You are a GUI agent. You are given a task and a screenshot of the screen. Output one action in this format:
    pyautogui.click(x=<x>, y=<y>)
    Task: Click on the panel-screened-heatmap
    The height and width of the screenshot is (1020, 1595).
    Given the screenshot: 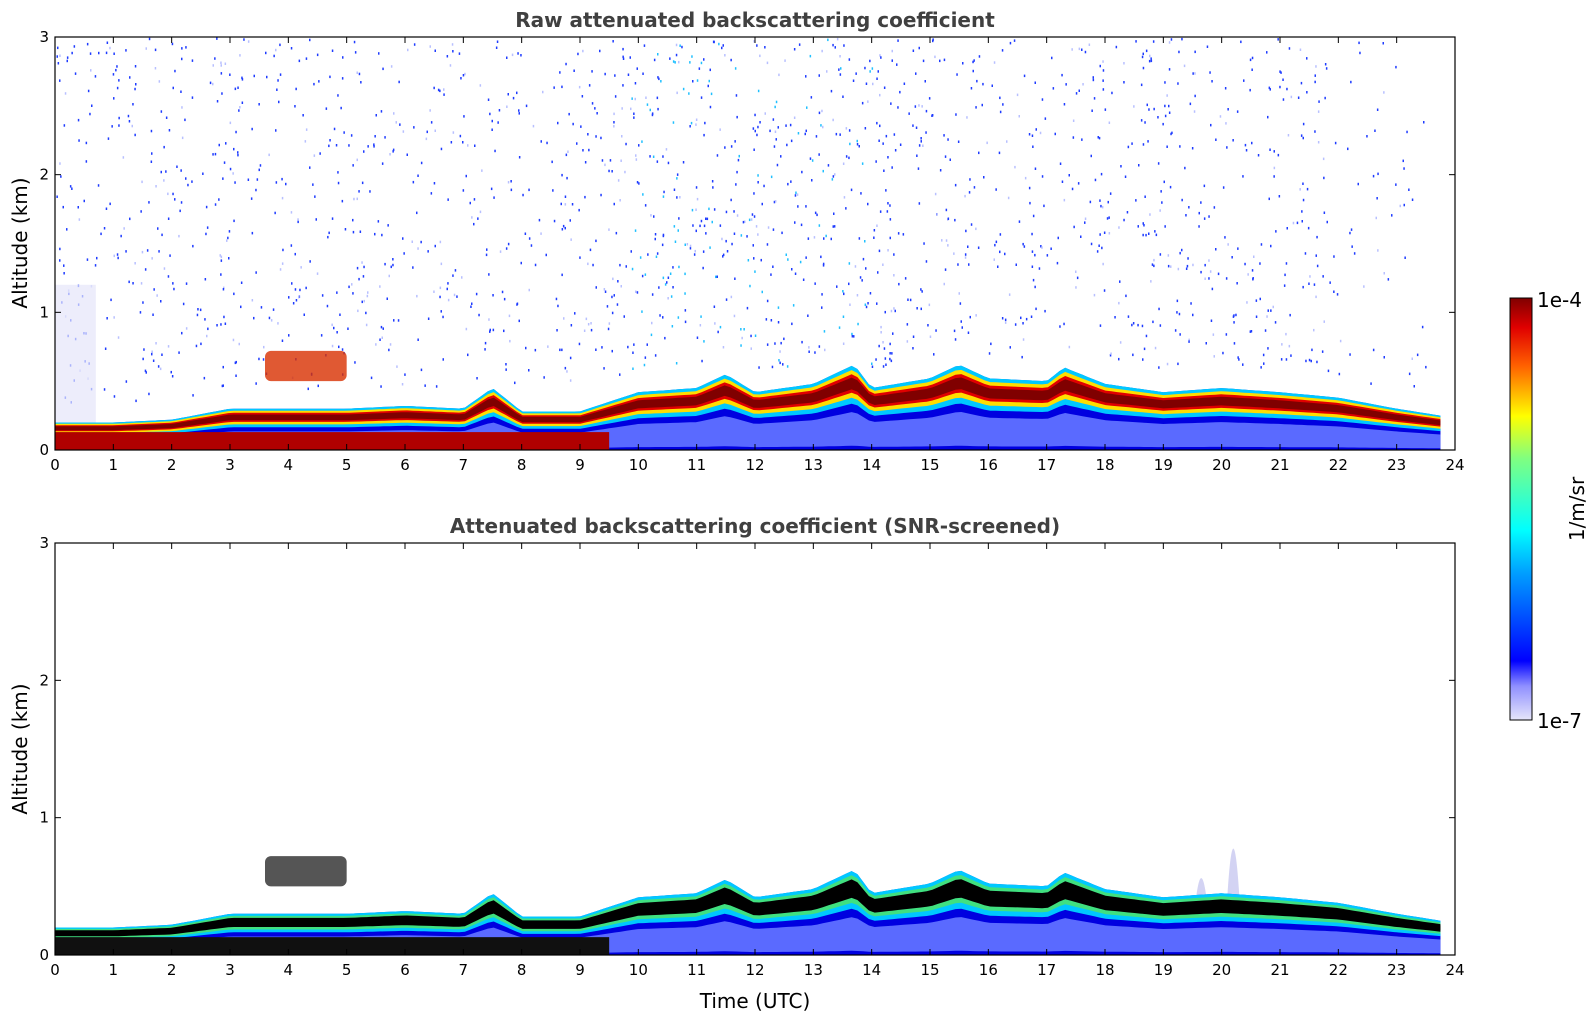 What is the action you would take?
    pyautogui.click(x=748, y=901)
    